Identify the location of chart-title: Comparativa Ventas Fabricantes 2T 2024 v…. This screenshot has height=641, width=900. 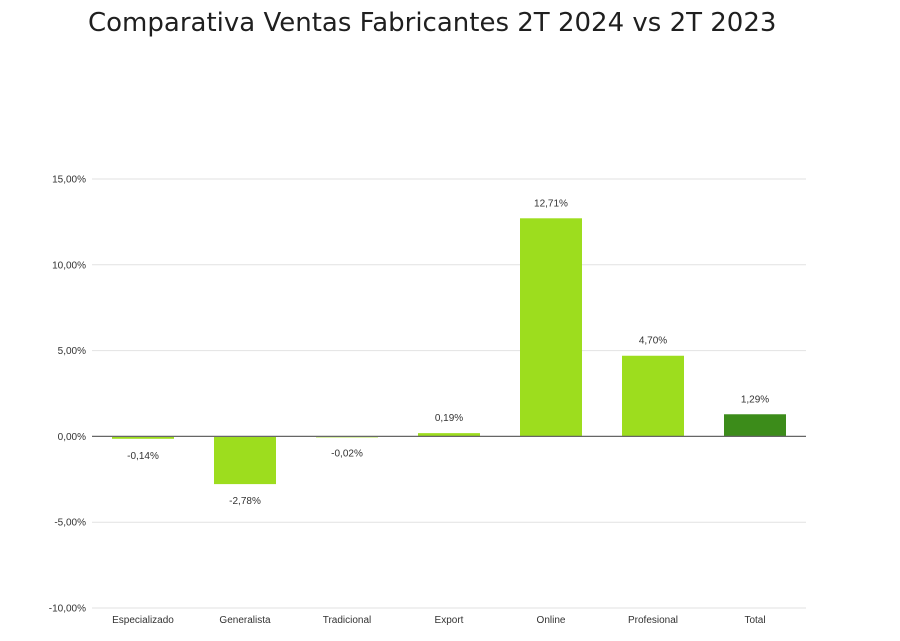
(432, 23).